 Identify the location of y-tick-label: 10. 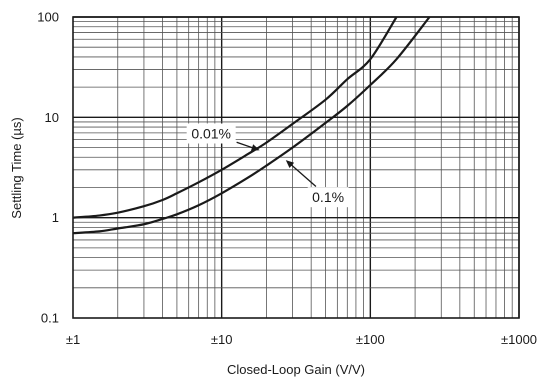
(52, 117).